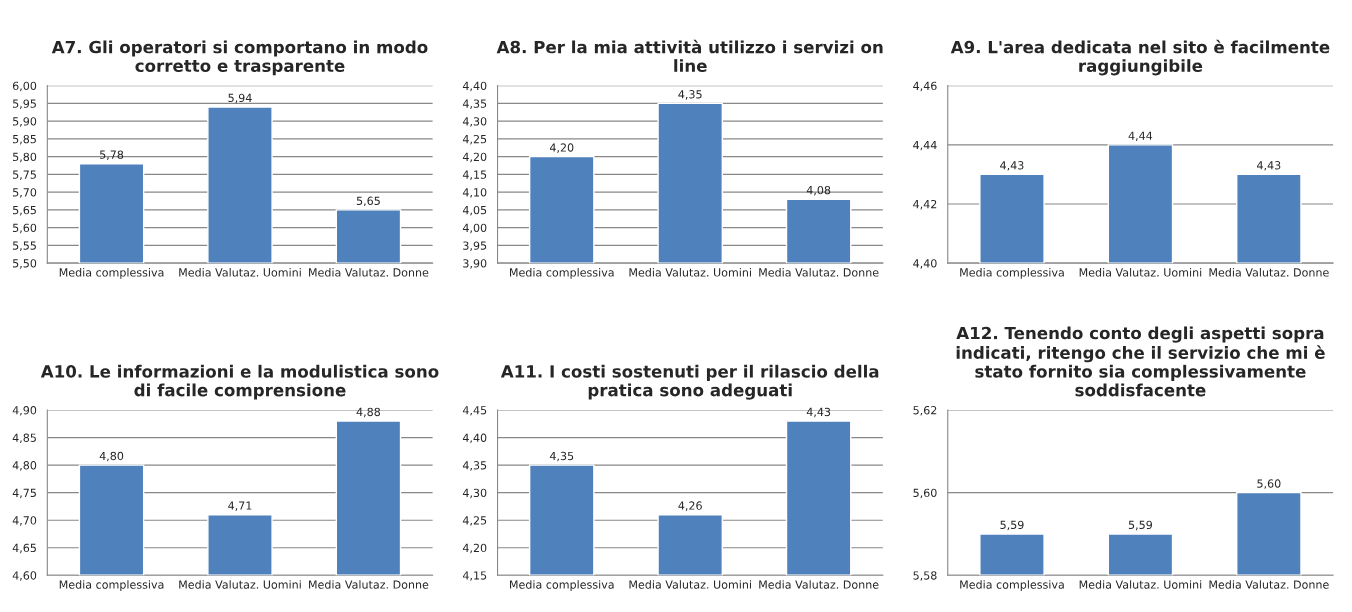 This screenshot has height=612, width=1352. What do you see at coordinates (24, 438) in the screenshot?
I see `y-tick-label: 4,85` at bounding box center [24, 438].